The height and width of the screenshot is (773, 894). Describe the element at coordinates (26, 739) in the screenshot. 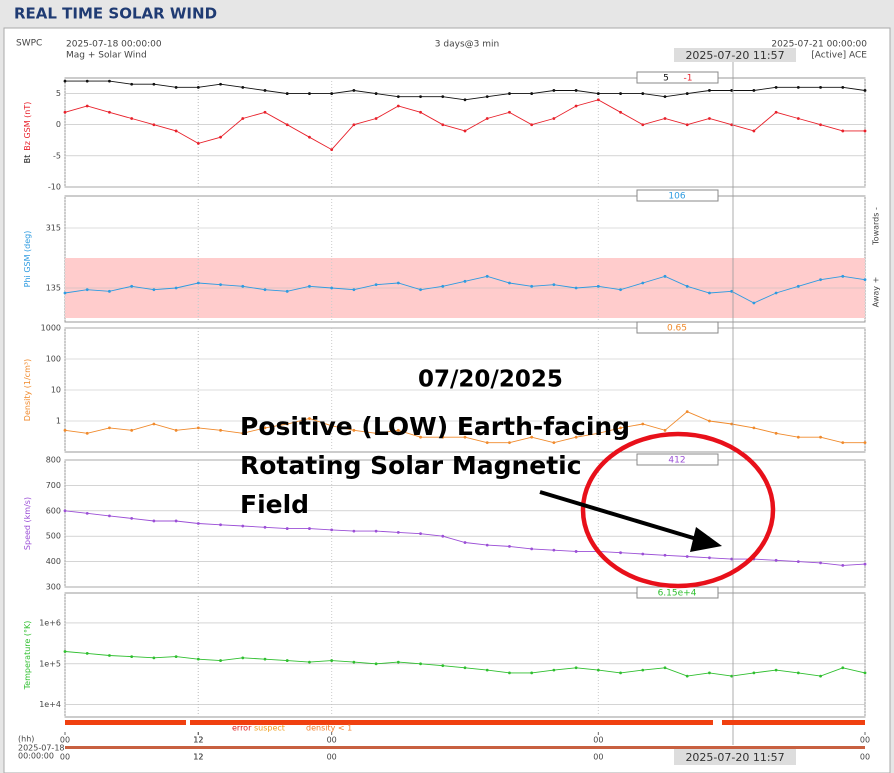

I see `x-unit: (hh)` at that location.